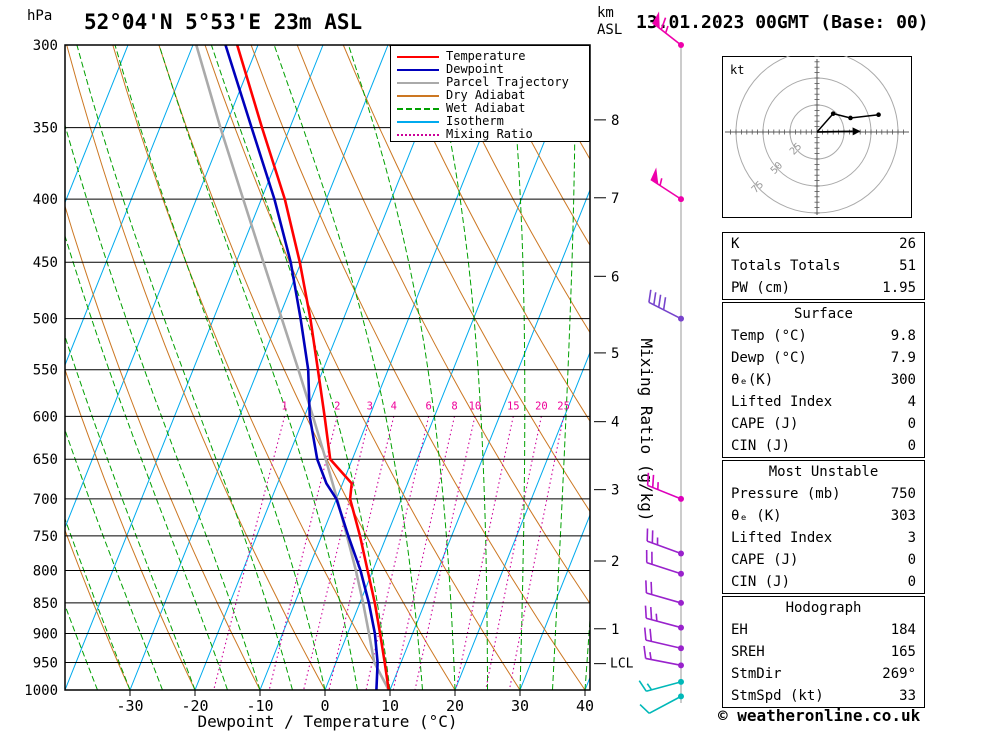 The width and height of the screenshot is (1000, 733). Describe the element at coordinates (486, 95) in the screenshot. I see `legend-label: Dry Adiabat` at that location.